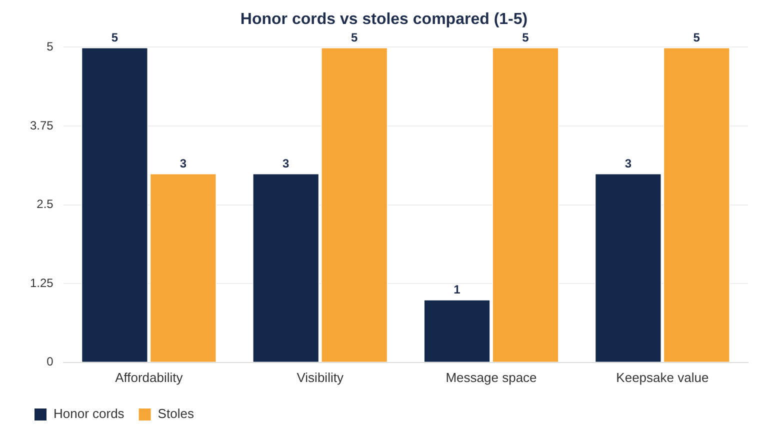 Image resolution: width=768 pixels, height=435 pixels. Describe the element at coordinates (149, 377) in the screenshot. I see `x-tick-label: Affordability` at that location.